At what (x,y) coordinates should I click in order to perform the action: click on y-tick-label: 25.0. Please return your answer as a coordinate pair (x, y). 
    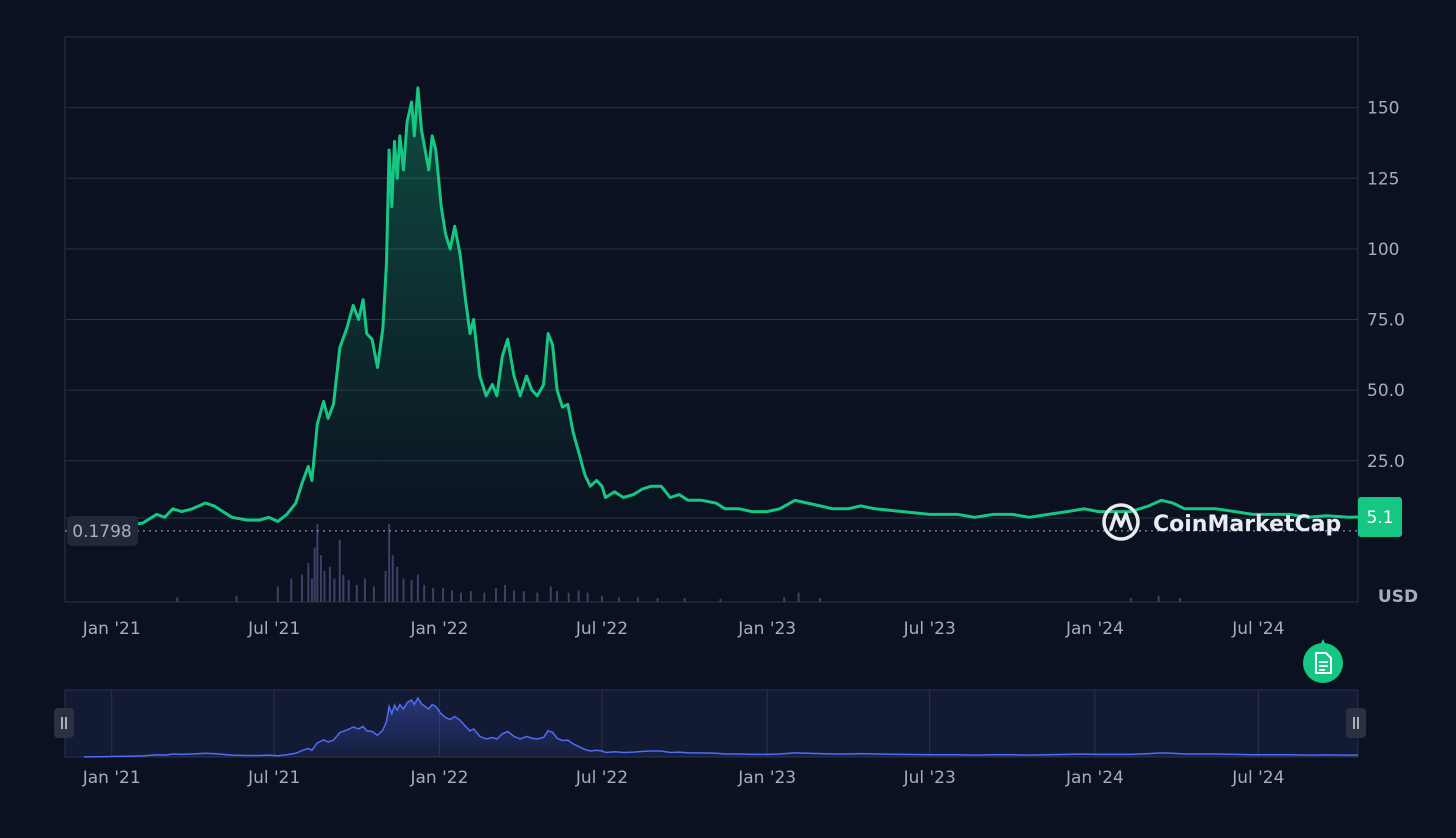
    Looking at the image, I should click on (1386, 462).